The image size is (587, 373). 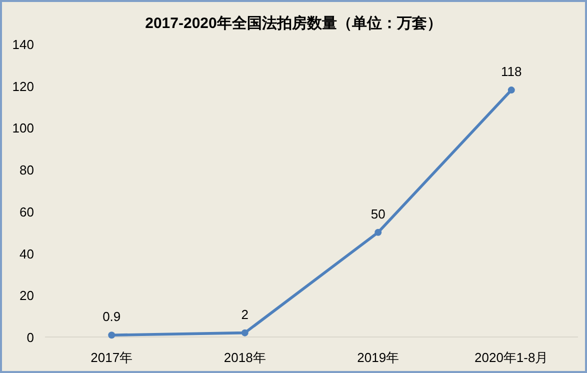 I want to click on data-label: 2, so click(x=244, y=314).